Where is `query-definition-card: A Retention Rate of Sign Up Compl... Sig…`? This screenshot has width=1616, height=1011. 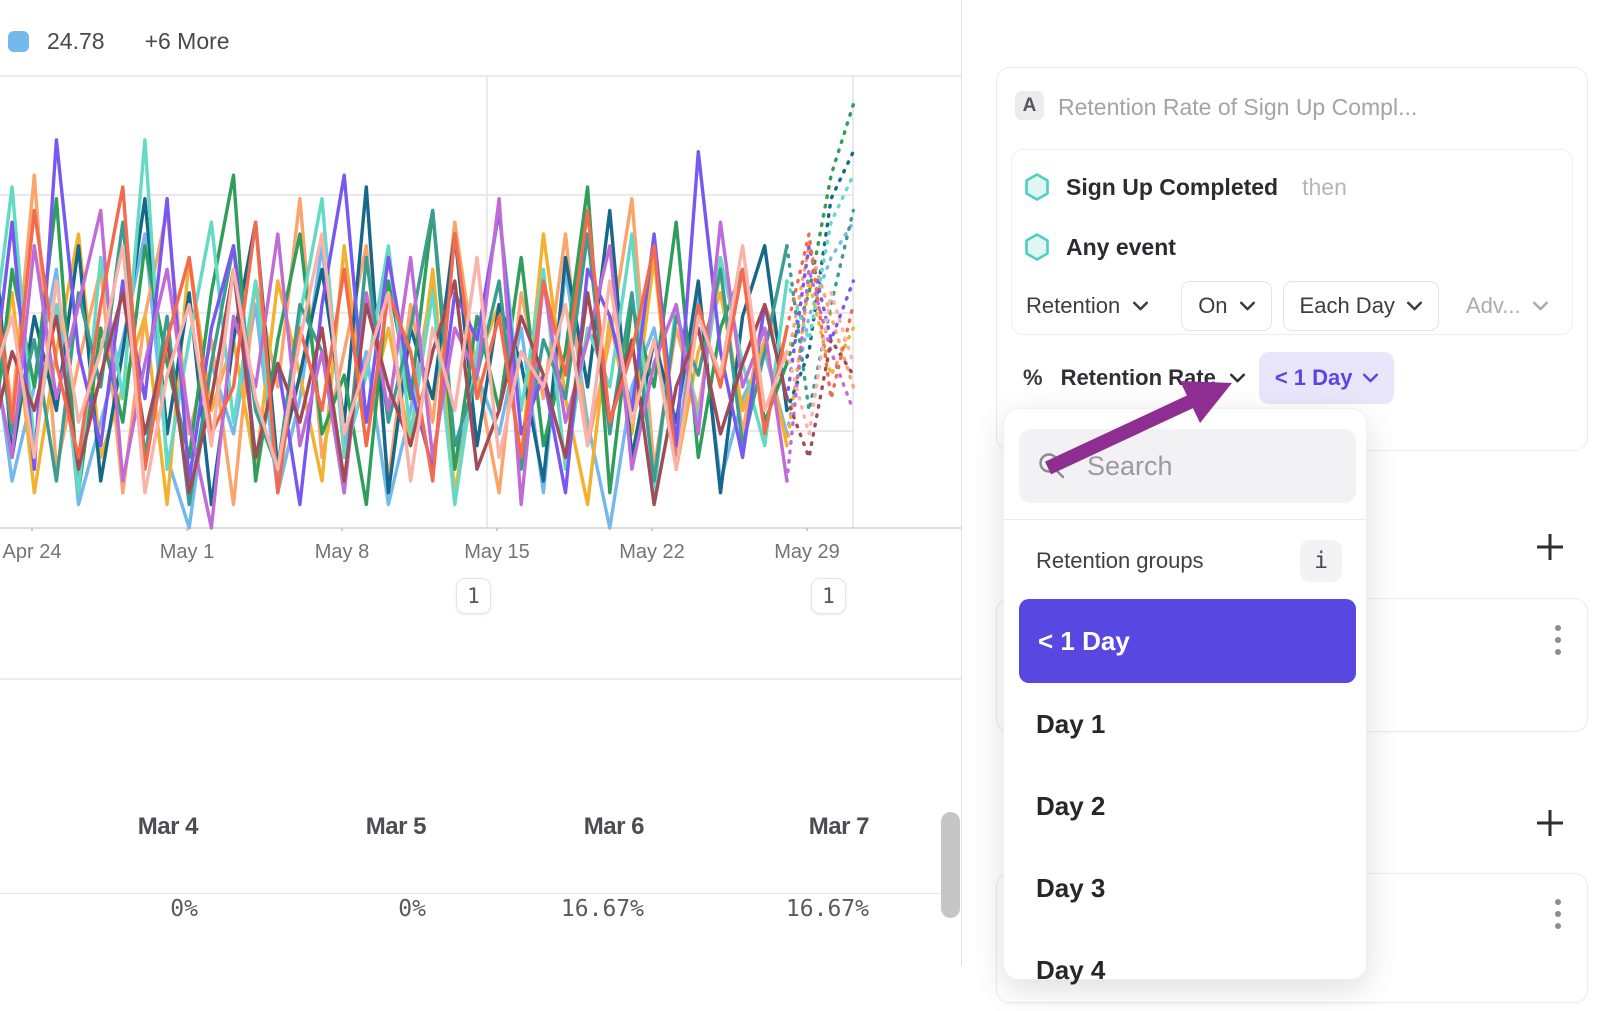 query-definition-card: A Retention Rate of Sign Up Compl... Sig… is located at coordinates (1292, 259).